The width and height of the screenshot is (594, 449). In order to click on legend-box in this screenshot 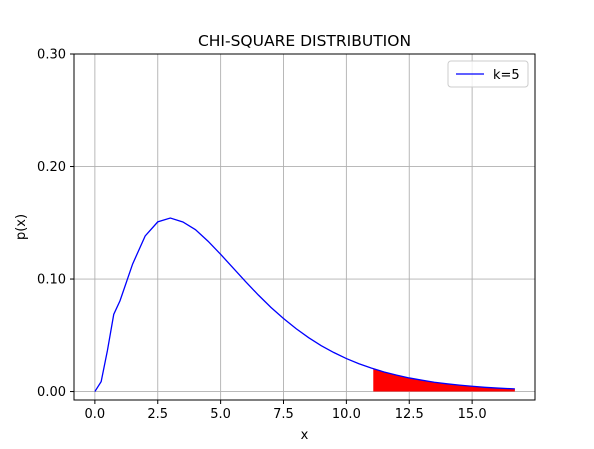, I will do `click(488, 74)`.